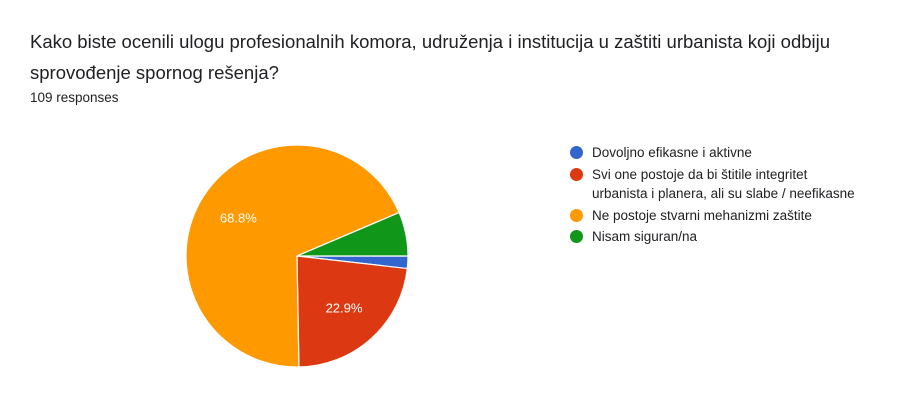 The height and width of the screenshot is (410, 904). What do you see at coordinates (672, 152) in the screenshot?
I see `legend-label-1: Dovoljno efikasne i aktivne` at bounding box center [672, 152].